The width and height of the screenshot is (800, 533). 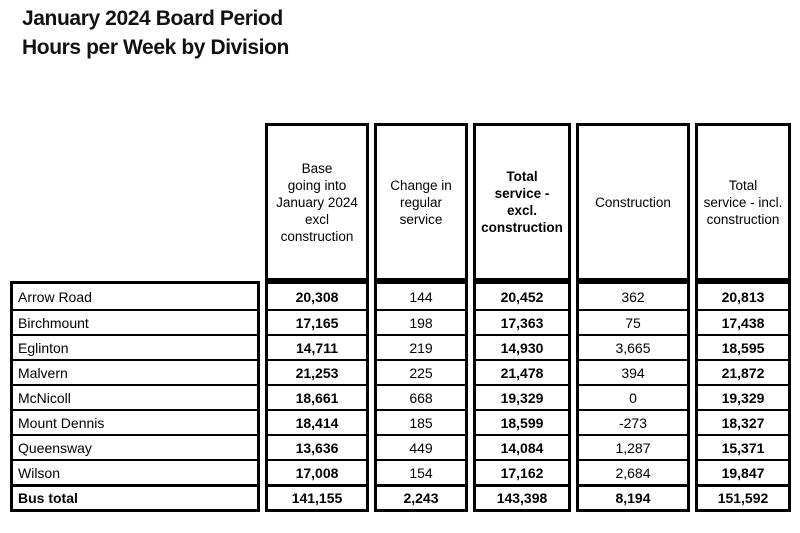 I want to click on value-cell: 154, so click(x=421, y=471).